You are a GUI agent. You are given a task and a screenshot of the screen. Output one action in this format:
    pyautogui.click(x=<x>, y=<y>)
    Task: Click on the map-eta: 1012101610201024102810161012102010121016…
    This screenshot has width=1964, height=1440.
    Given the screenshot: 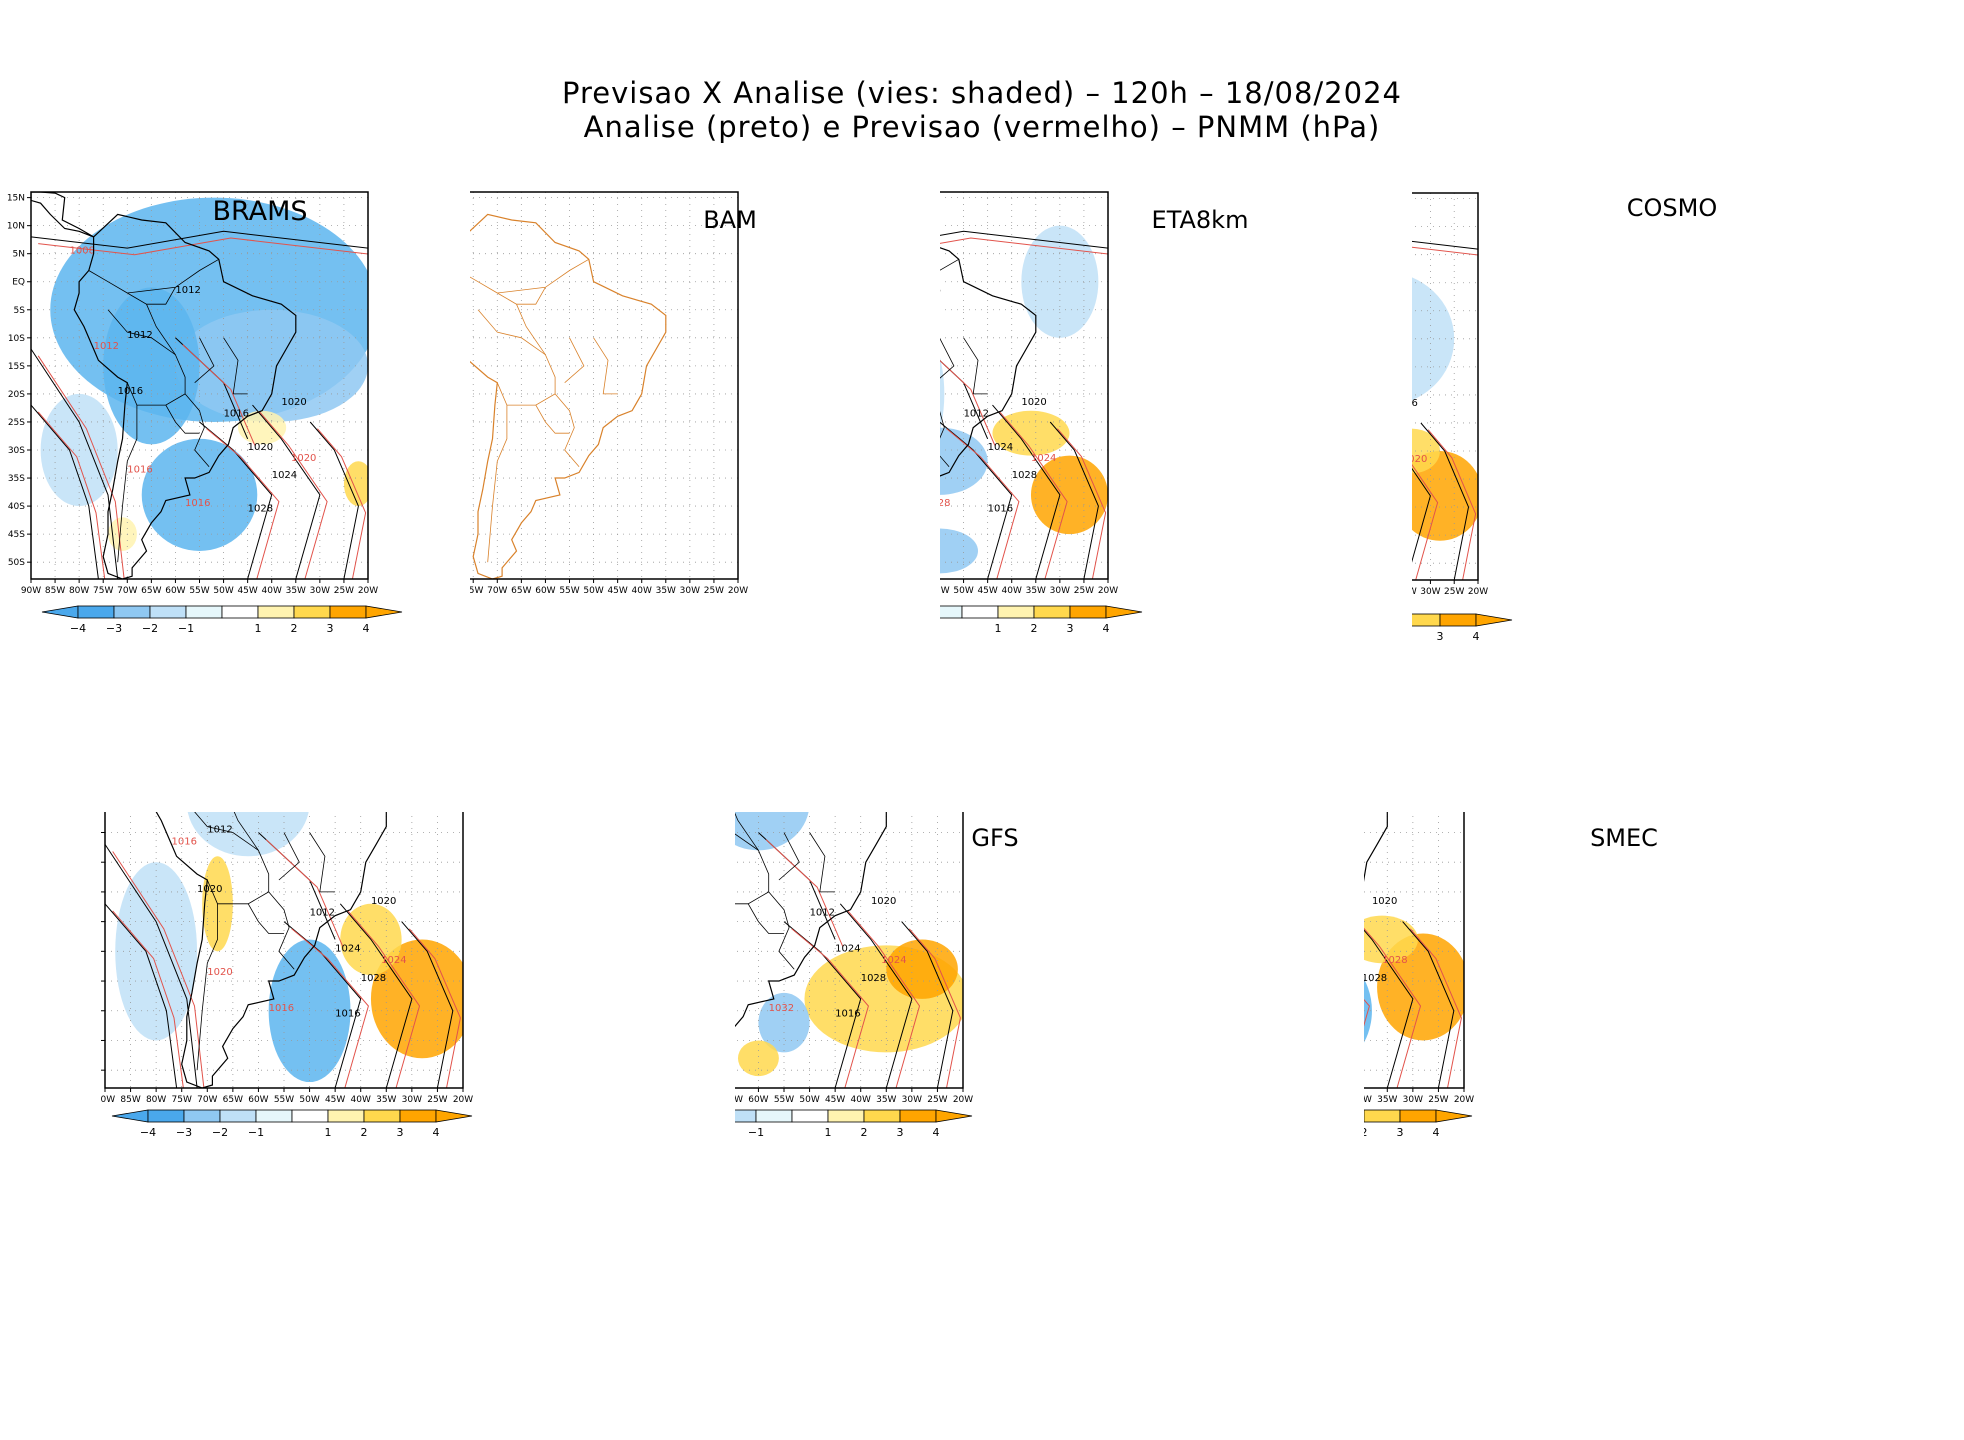 What is the action you would take?
    pyautogui.click(x=945, y=413)
    